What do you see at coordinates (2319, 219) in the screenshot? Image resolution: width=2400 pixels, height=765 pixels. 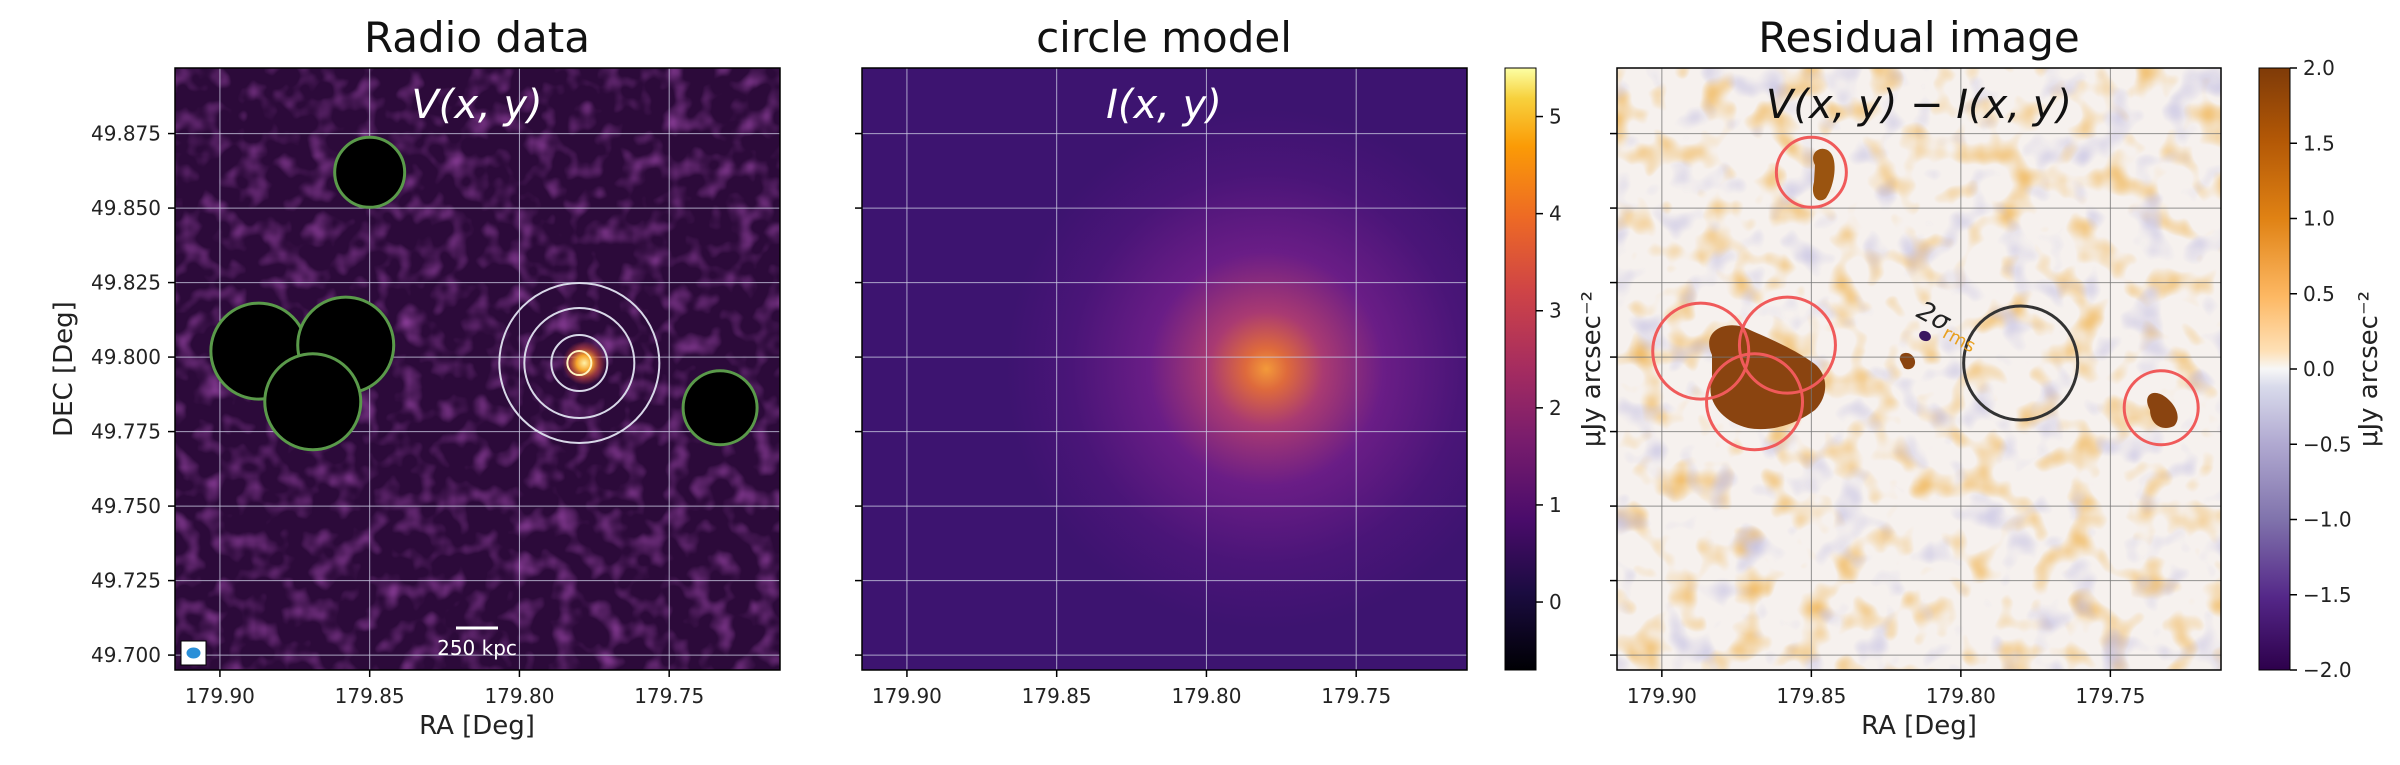 I see `colorbar-tick-label: 1.0` at bounding box center [2319, 219].